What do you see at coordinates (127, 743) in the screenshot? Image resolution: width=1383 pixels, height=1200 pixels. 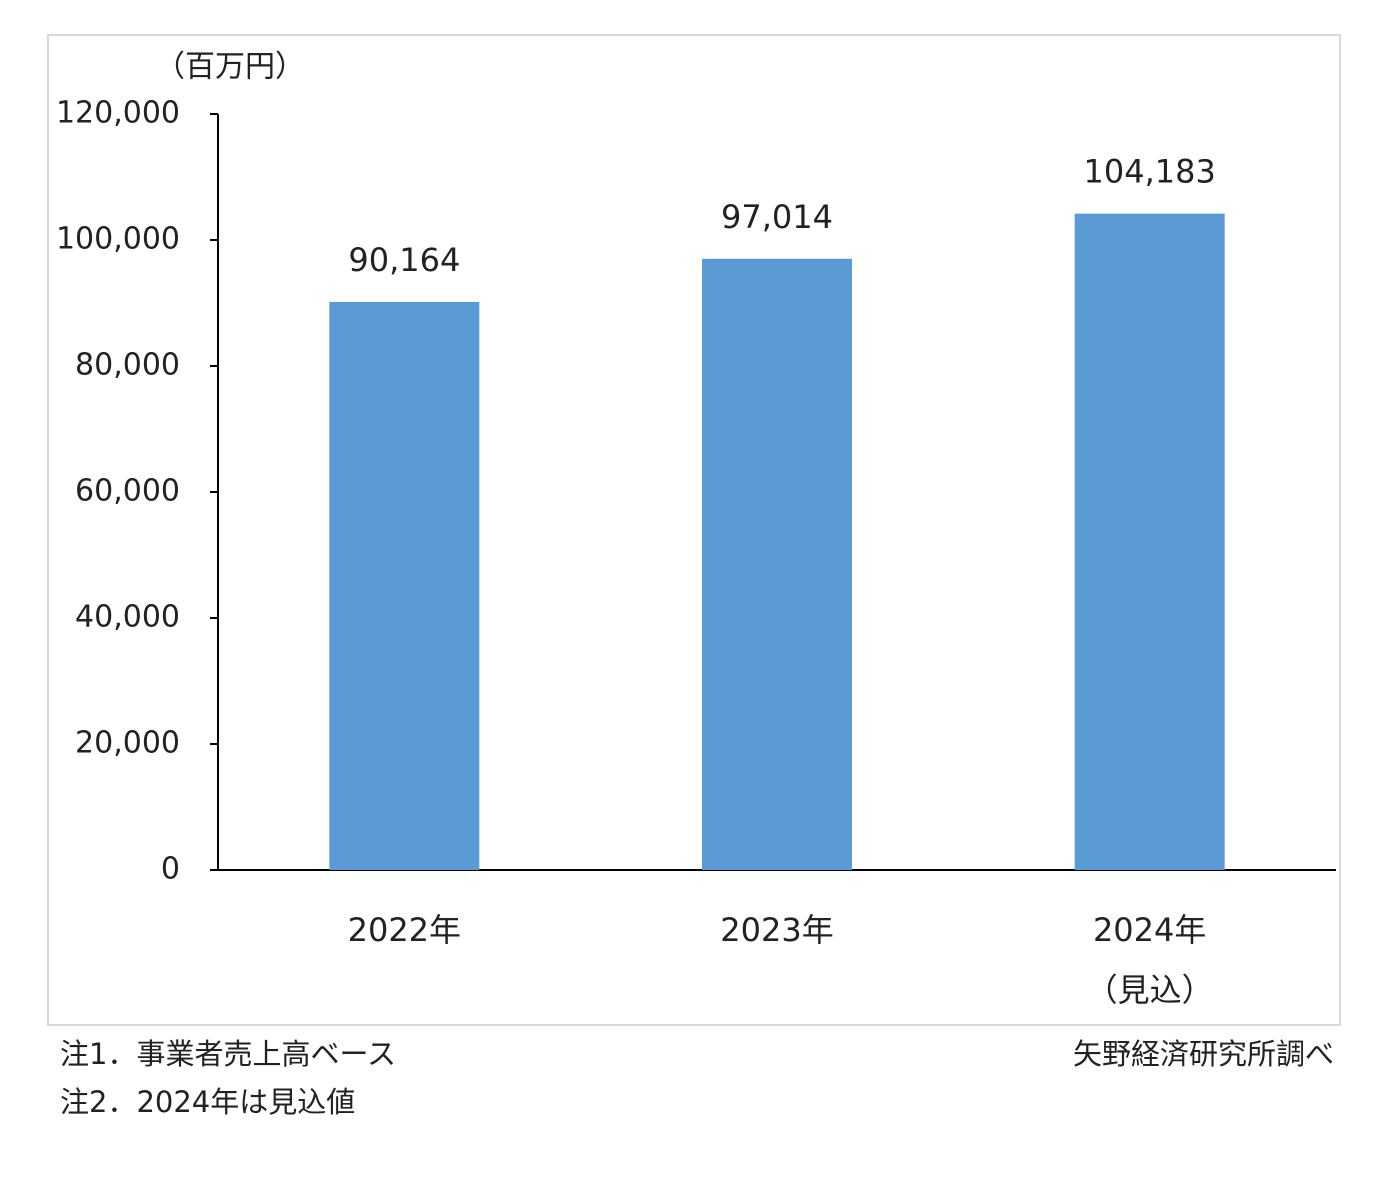 I see `y-tick-label: 20,000` at bounding box center [127, 743].